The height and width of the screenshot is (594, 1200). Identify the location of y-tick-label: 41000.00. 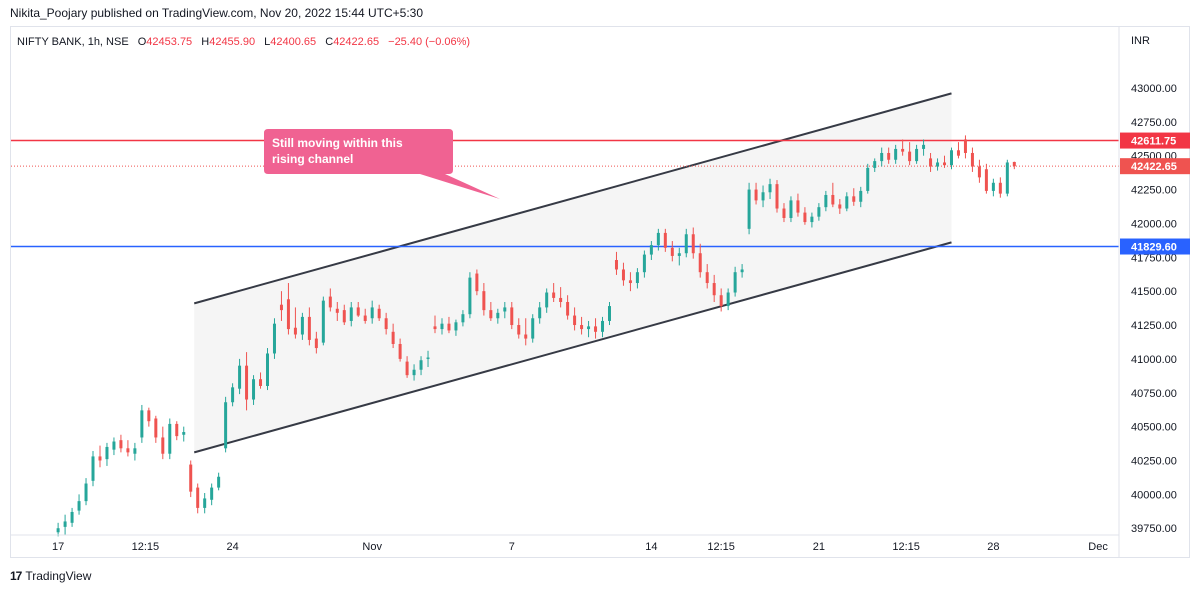
(1154, 360).